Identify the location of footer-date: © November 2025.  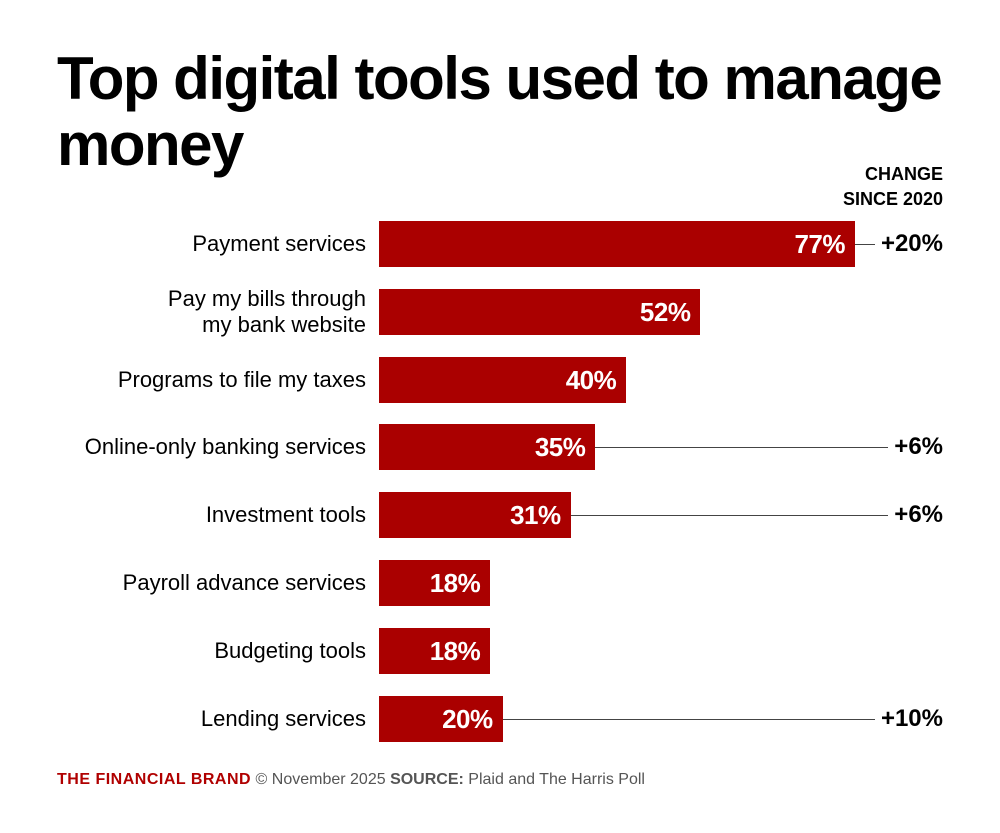
(321, 779).